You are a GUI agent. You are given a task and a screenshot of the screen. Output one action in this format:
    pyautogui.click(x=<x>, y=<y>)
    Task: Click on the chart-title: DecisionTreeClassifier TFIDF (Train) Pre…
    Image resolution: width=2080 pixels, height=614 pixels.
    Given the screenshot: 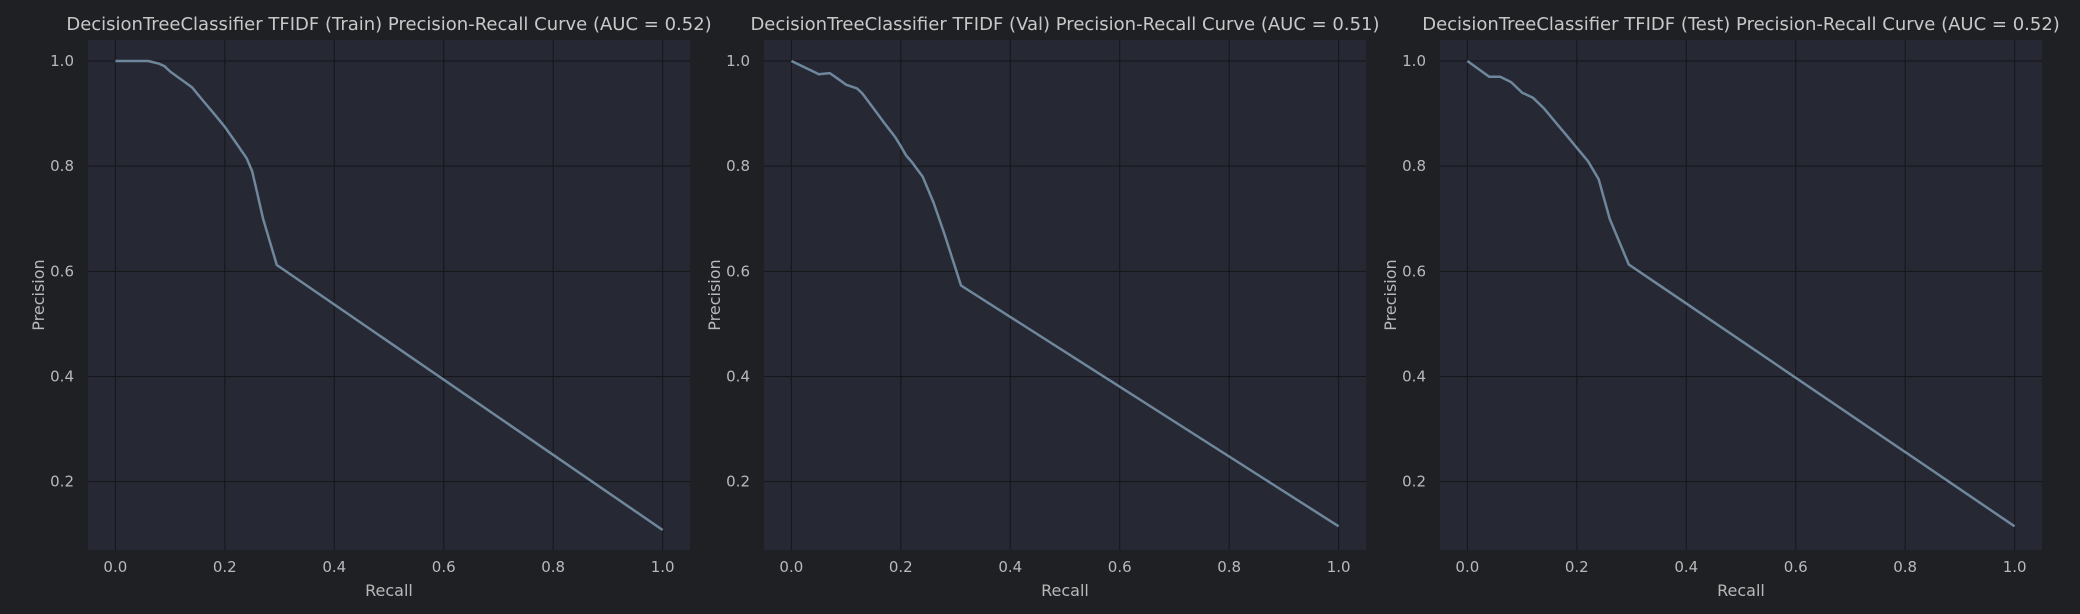 What is the action you would take?
    pyautogui.click(x=388, y=24)
    